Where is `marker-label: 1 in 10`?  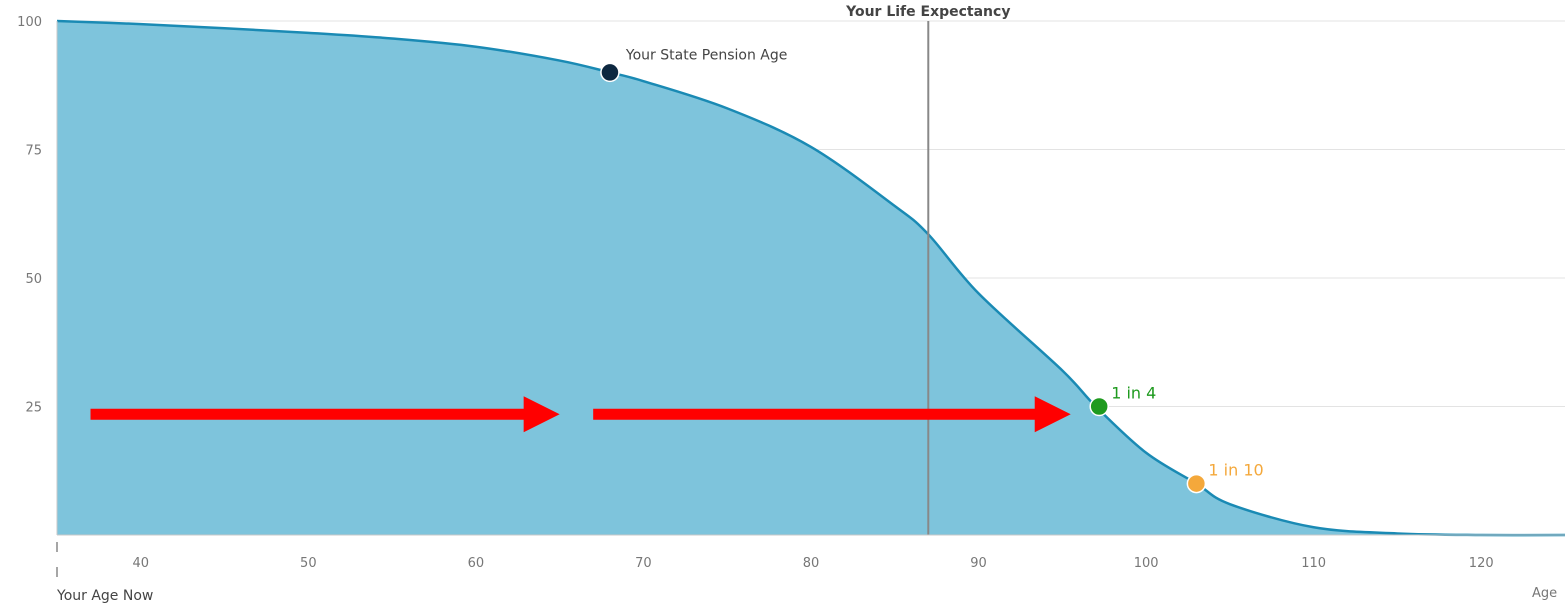
marker-label: 1 in 10 is located at coordinates (1235, 470).